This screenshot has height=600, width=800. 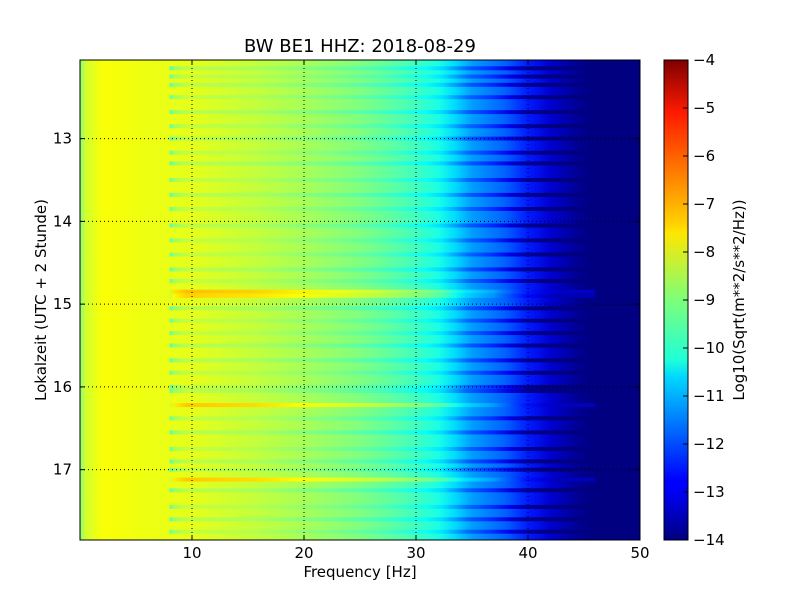 What do you see at coordinates (62, 470) in the screenshot?
I see `y-tick-label: 17` at bounding box center [62, 470].